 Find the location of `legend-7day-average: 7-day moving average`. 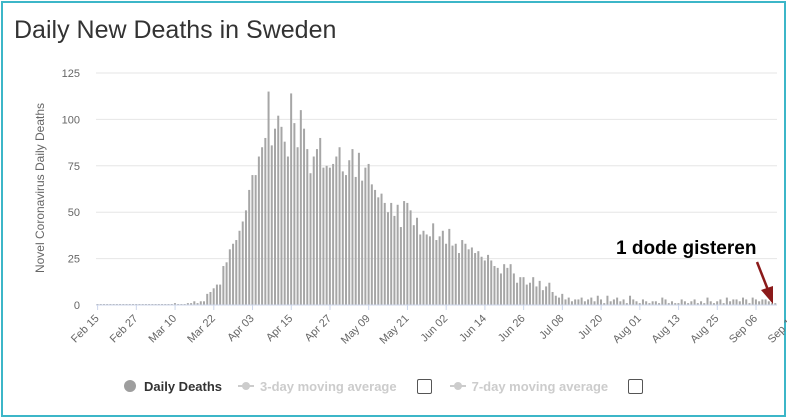

legend-7day-average: 7-day moving average is located at coordinates (528, 386).